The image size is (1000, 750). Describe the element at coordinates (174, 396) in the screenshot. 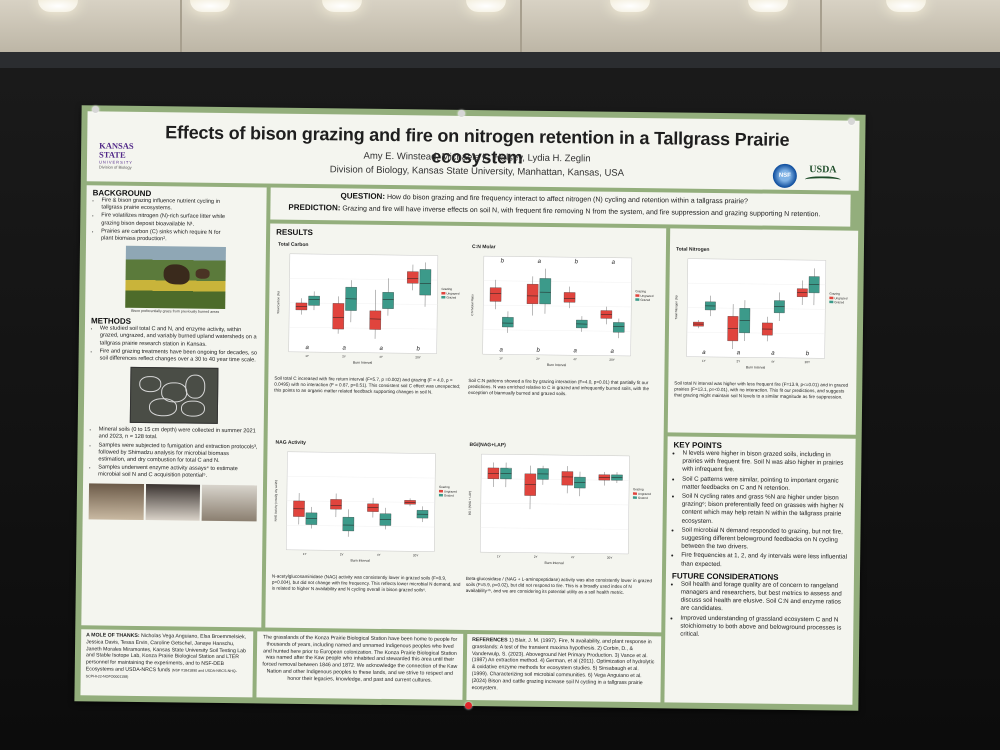

I see `watershed-map` at that location.